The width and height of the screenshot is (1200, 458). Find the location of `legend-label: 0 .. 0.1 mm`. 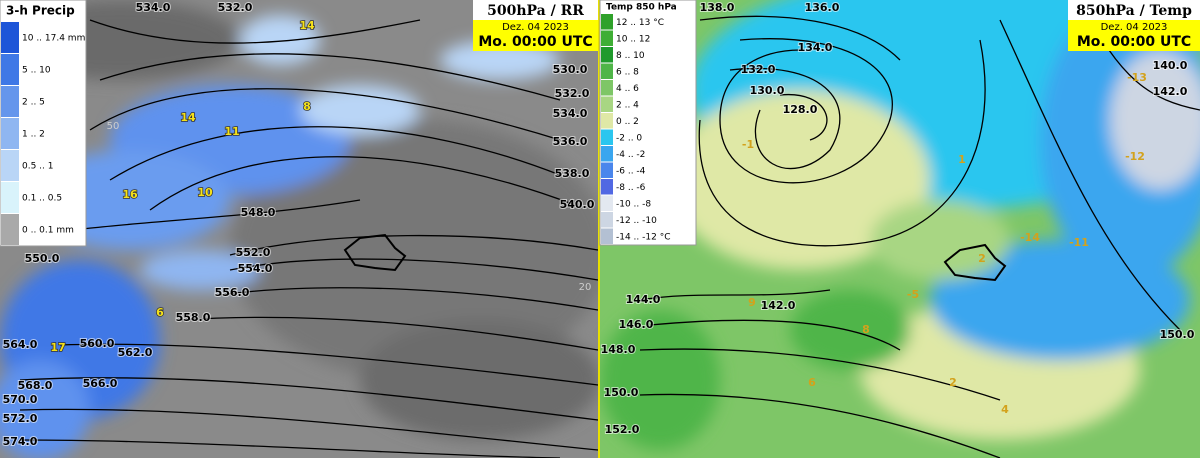

legend-label: 0 .. 0.1 mm is located at coordinates (48, 231).